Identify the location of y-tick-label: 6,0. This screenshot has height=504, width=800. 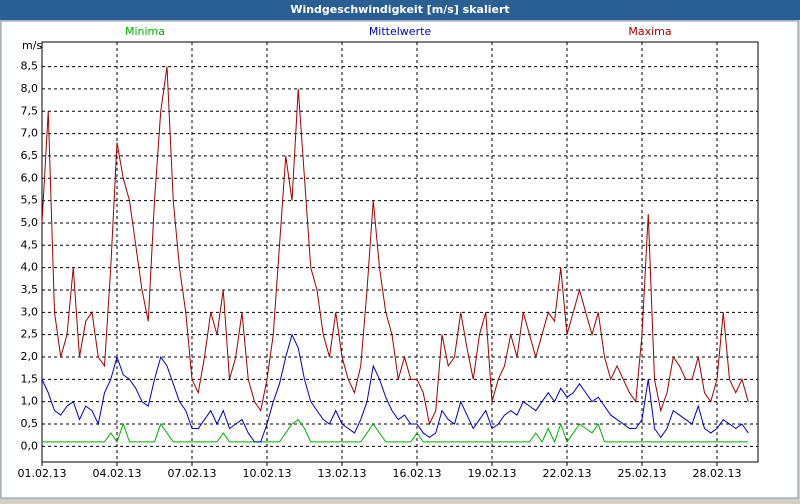
(30, 177).